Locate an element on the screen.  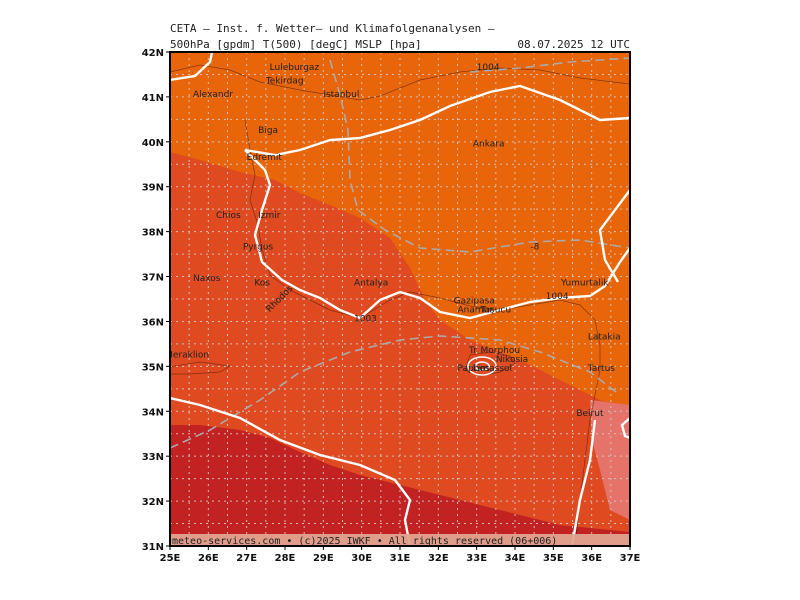
city-label: Tartus is located at coordinates (601, 369).